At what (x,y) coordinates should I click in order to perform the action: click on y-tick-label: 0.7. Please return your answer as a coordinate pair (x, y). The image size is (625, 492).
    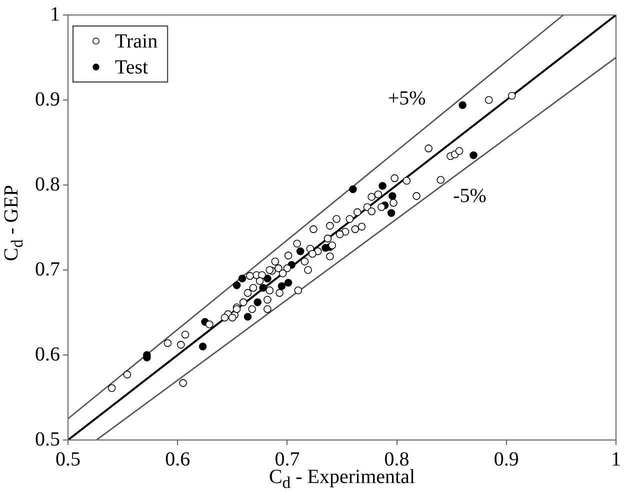
    Looking at the image, I should click on (47, 269).